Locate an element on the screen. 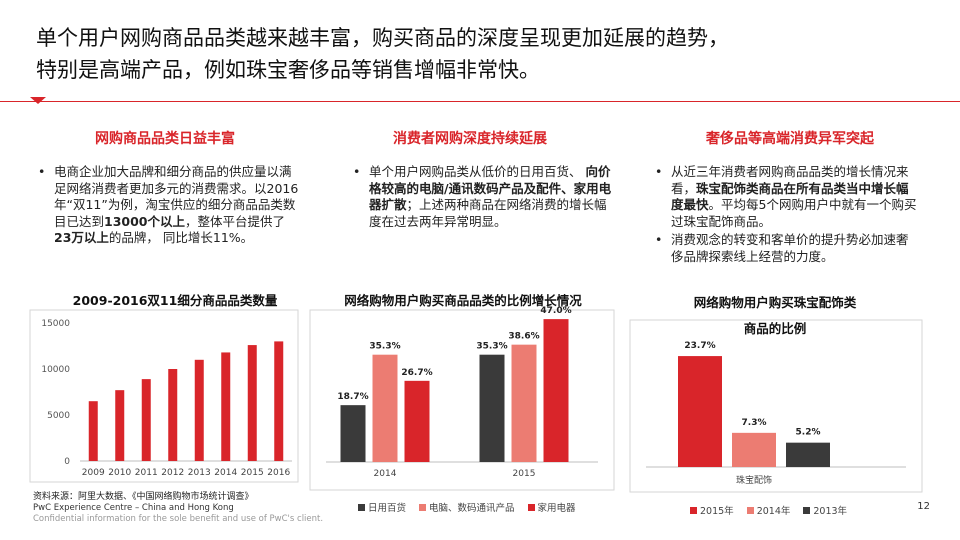 This screenshot has width=960, height=540. chart-1-x-tick-2016: 2016 is located at coordinates (278, 473).